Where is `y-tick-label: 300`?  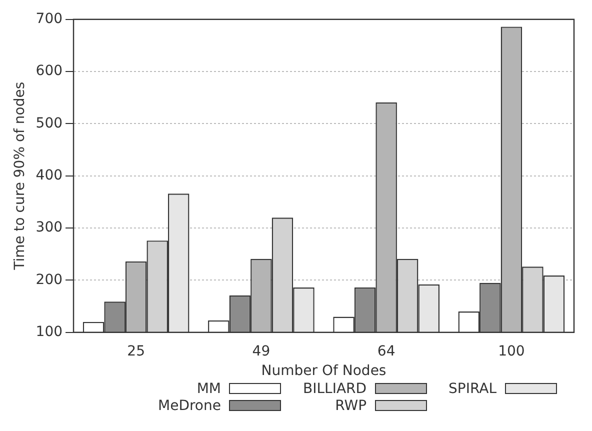
y-tick-label: 300 is located at coordinates (49, 228).